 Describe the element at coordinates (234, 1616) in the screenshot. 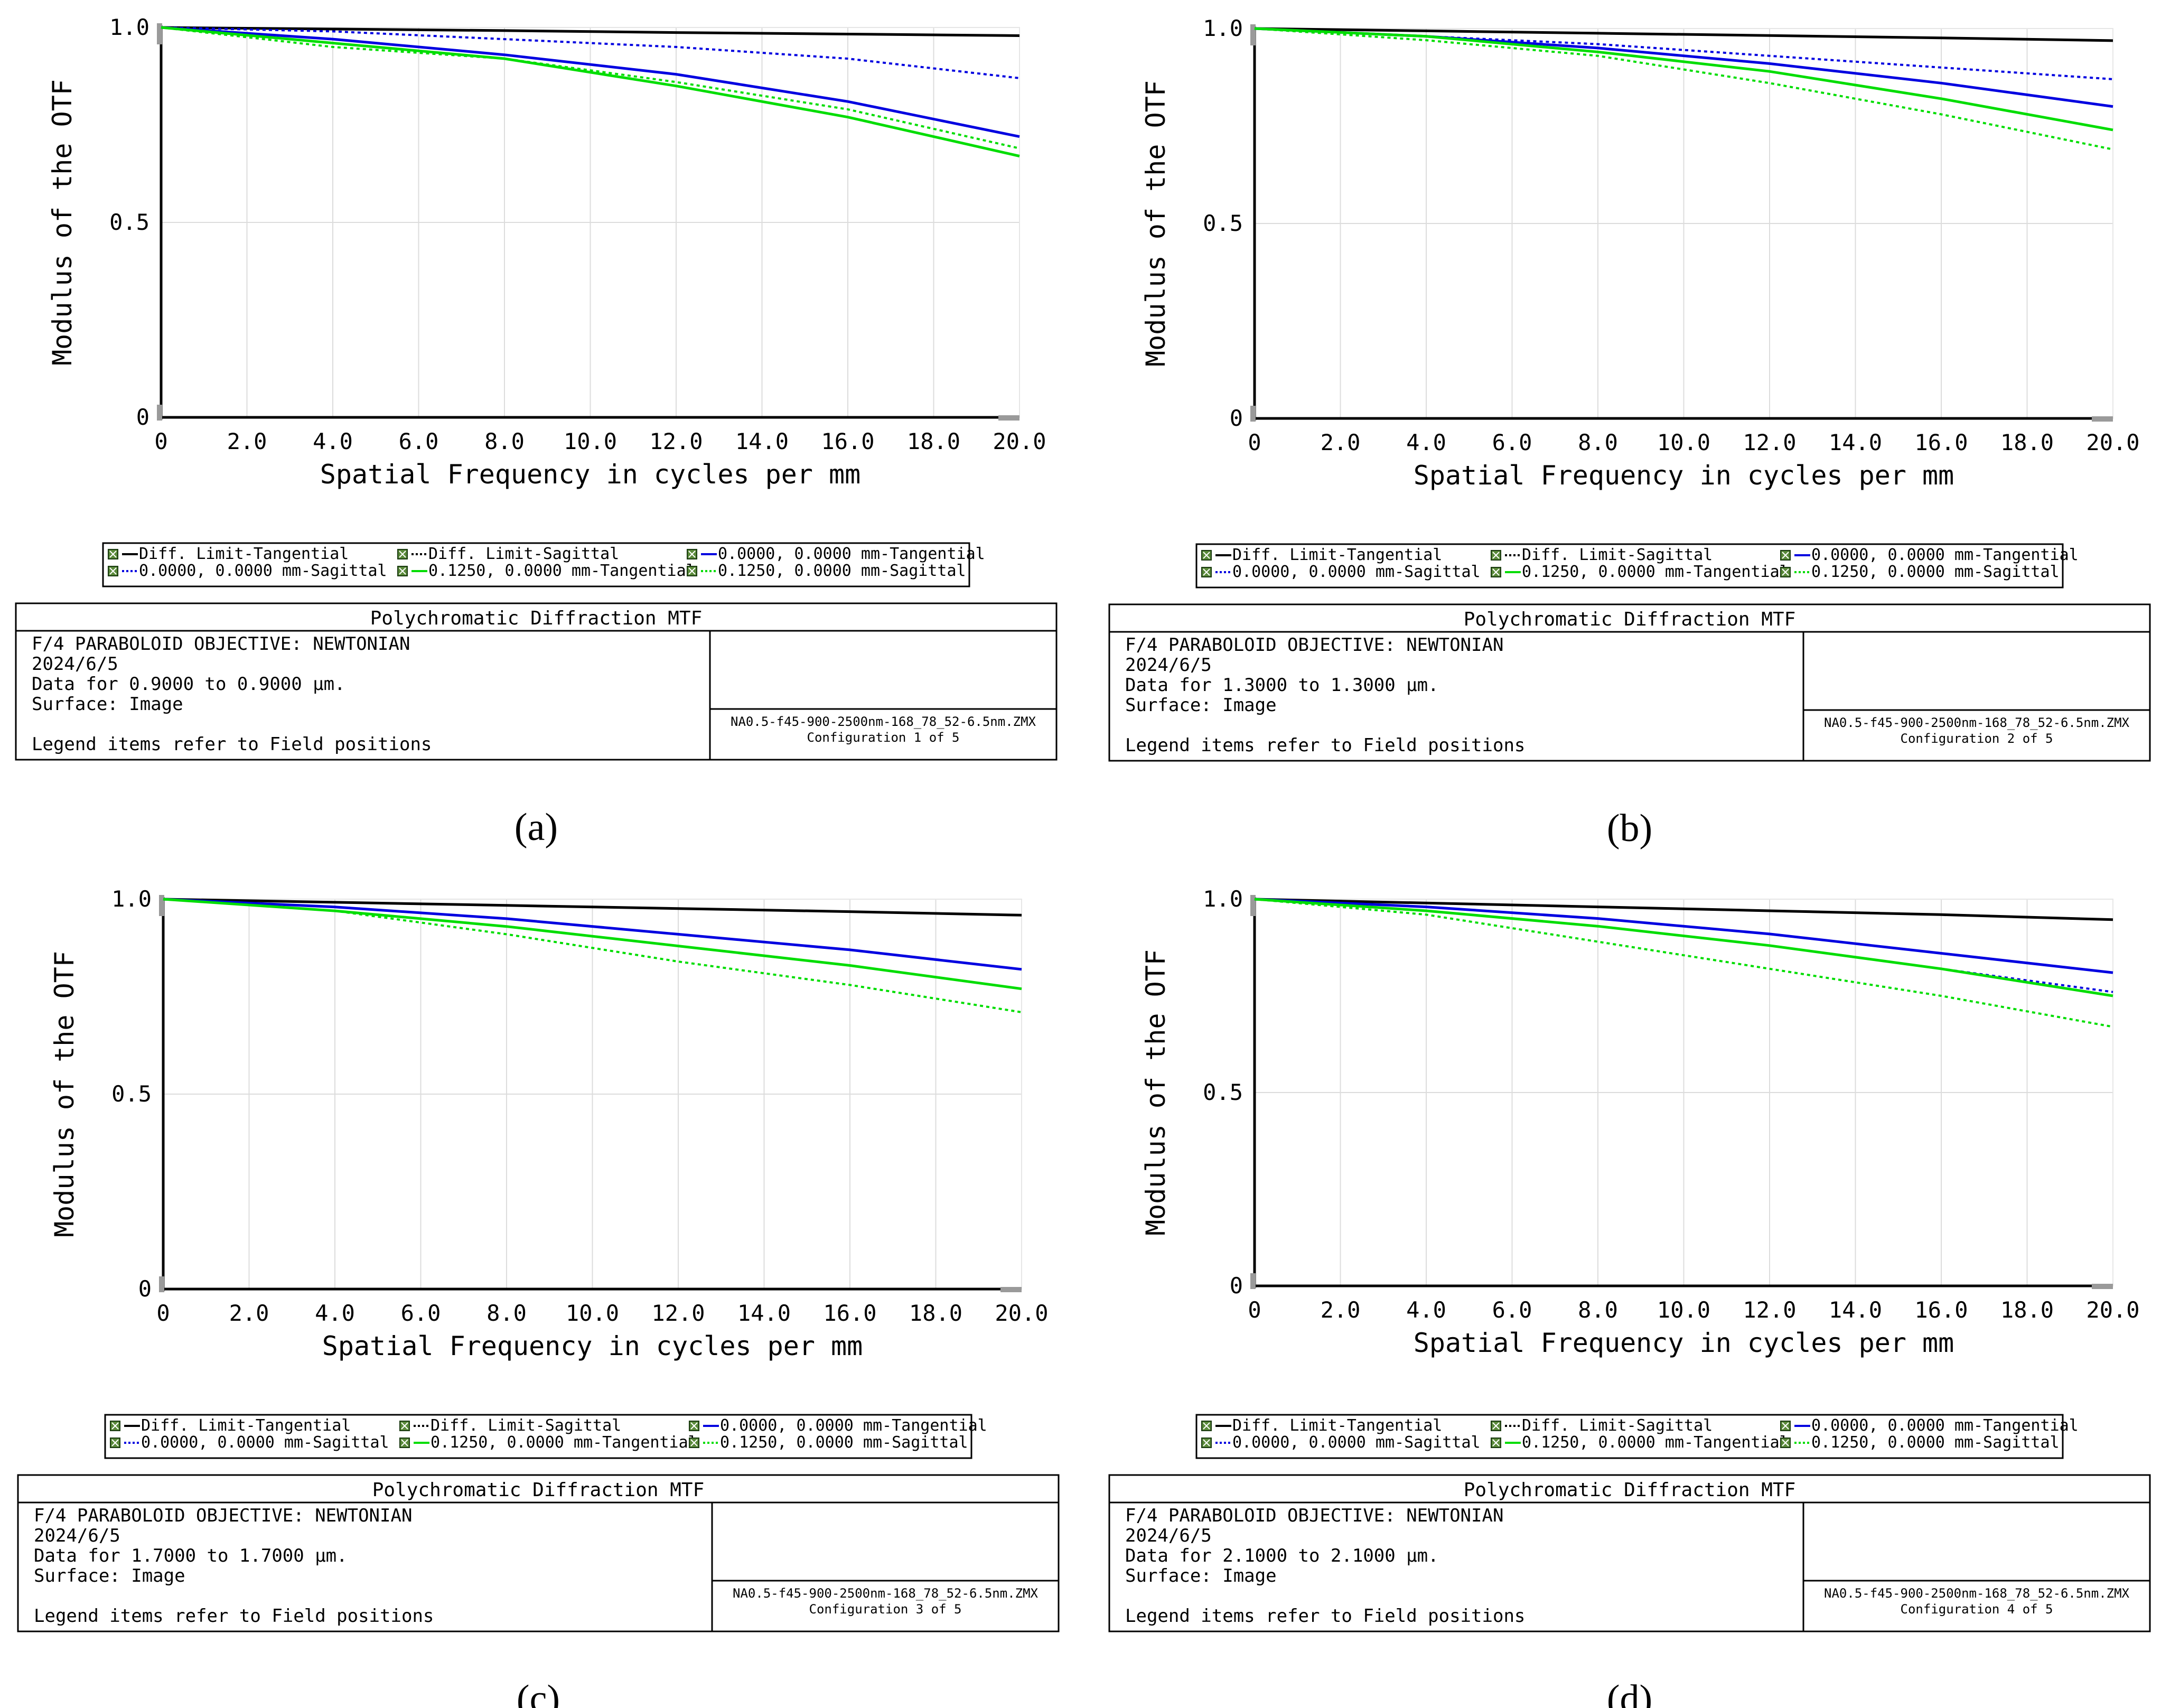

I see `info-legend-note: Legend items refer to Field positions` at that location.